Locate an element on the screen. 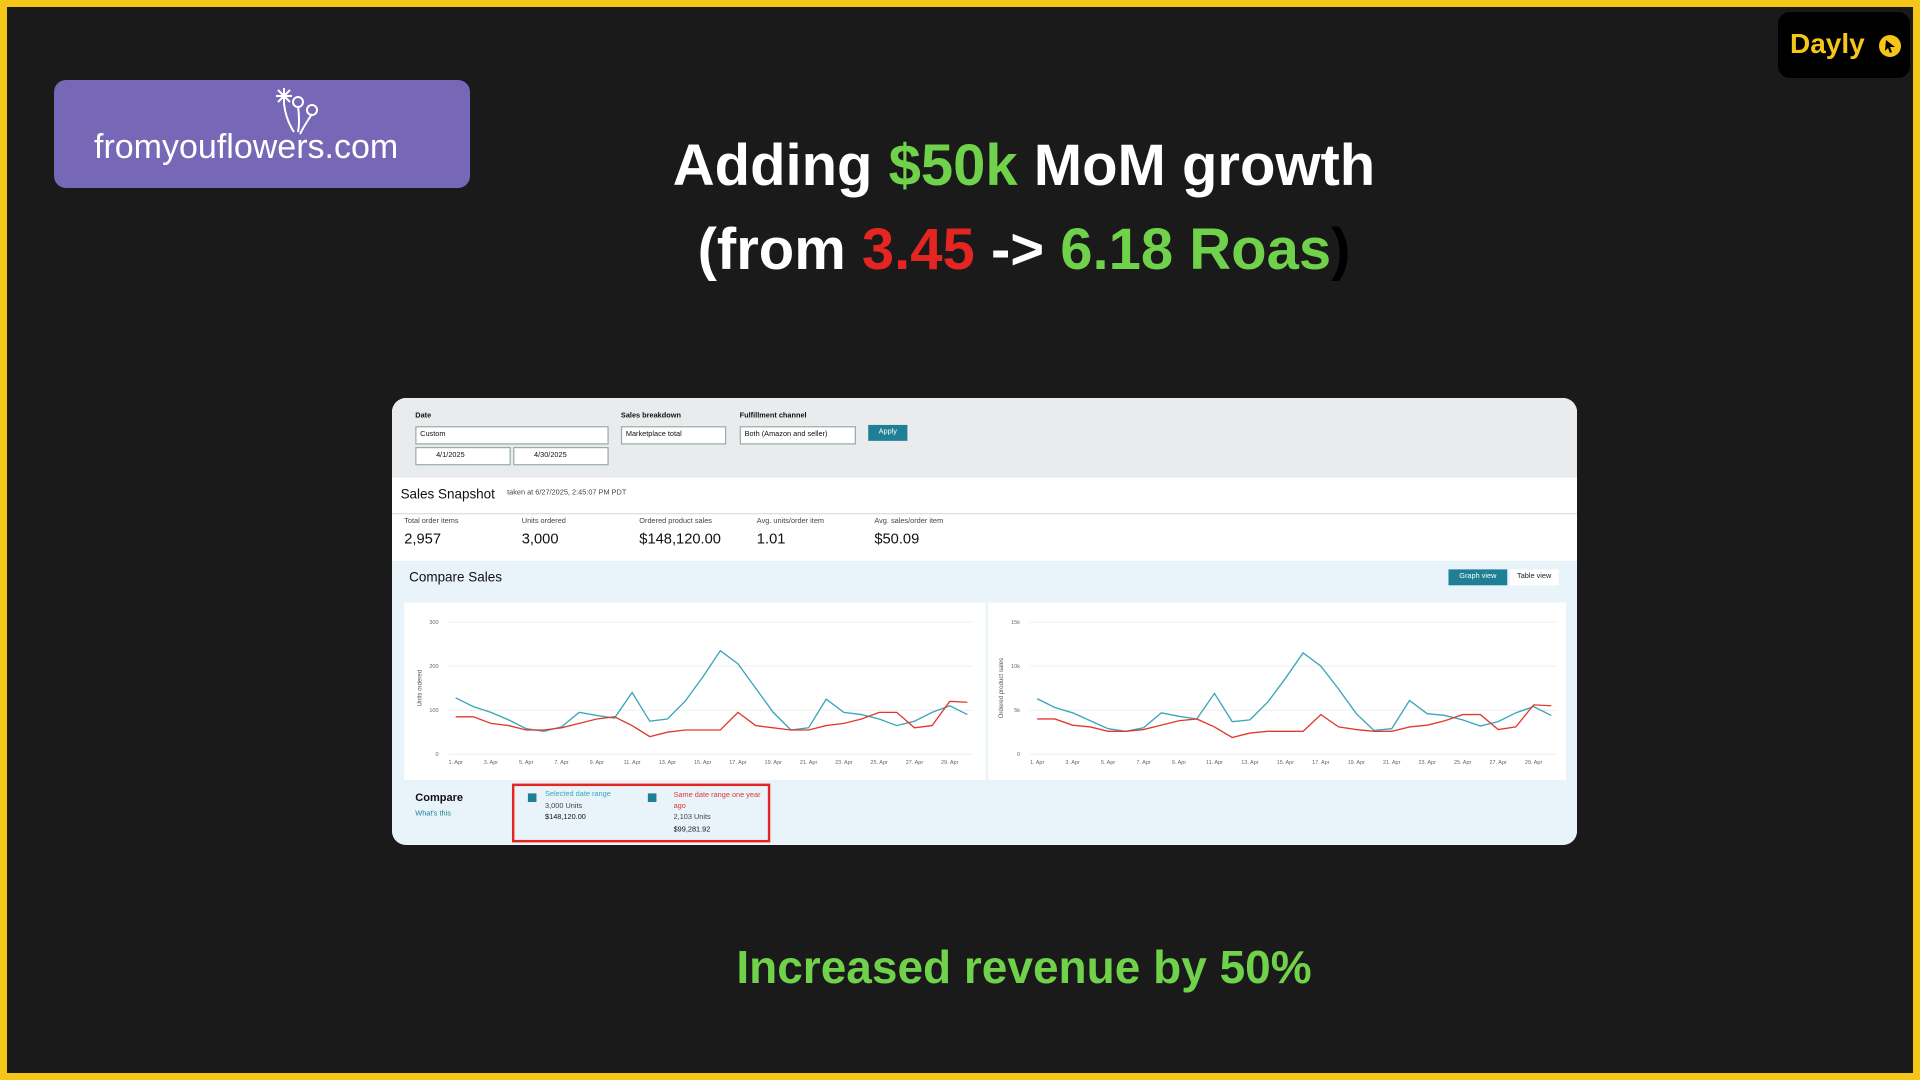  new-roas: 6.18 Roas is located at coordinates (1196, 249).